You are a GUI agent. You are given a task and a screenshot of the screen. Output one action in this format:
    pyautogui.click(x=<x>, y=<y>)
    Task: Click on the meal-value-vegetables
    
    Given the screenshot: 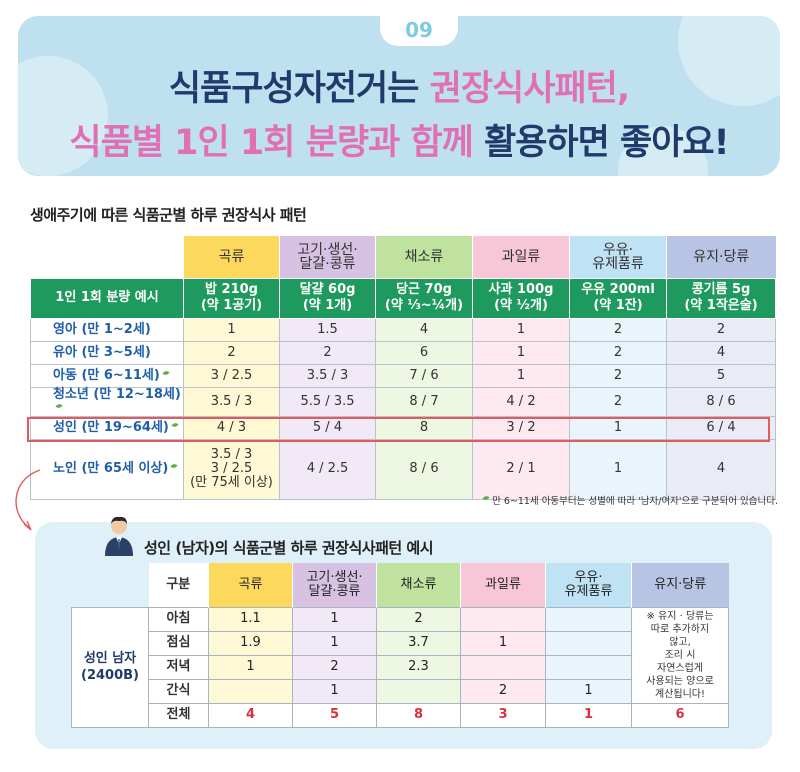 What is the action you would take?
    pyautogui.click(x=418, y=691)
    